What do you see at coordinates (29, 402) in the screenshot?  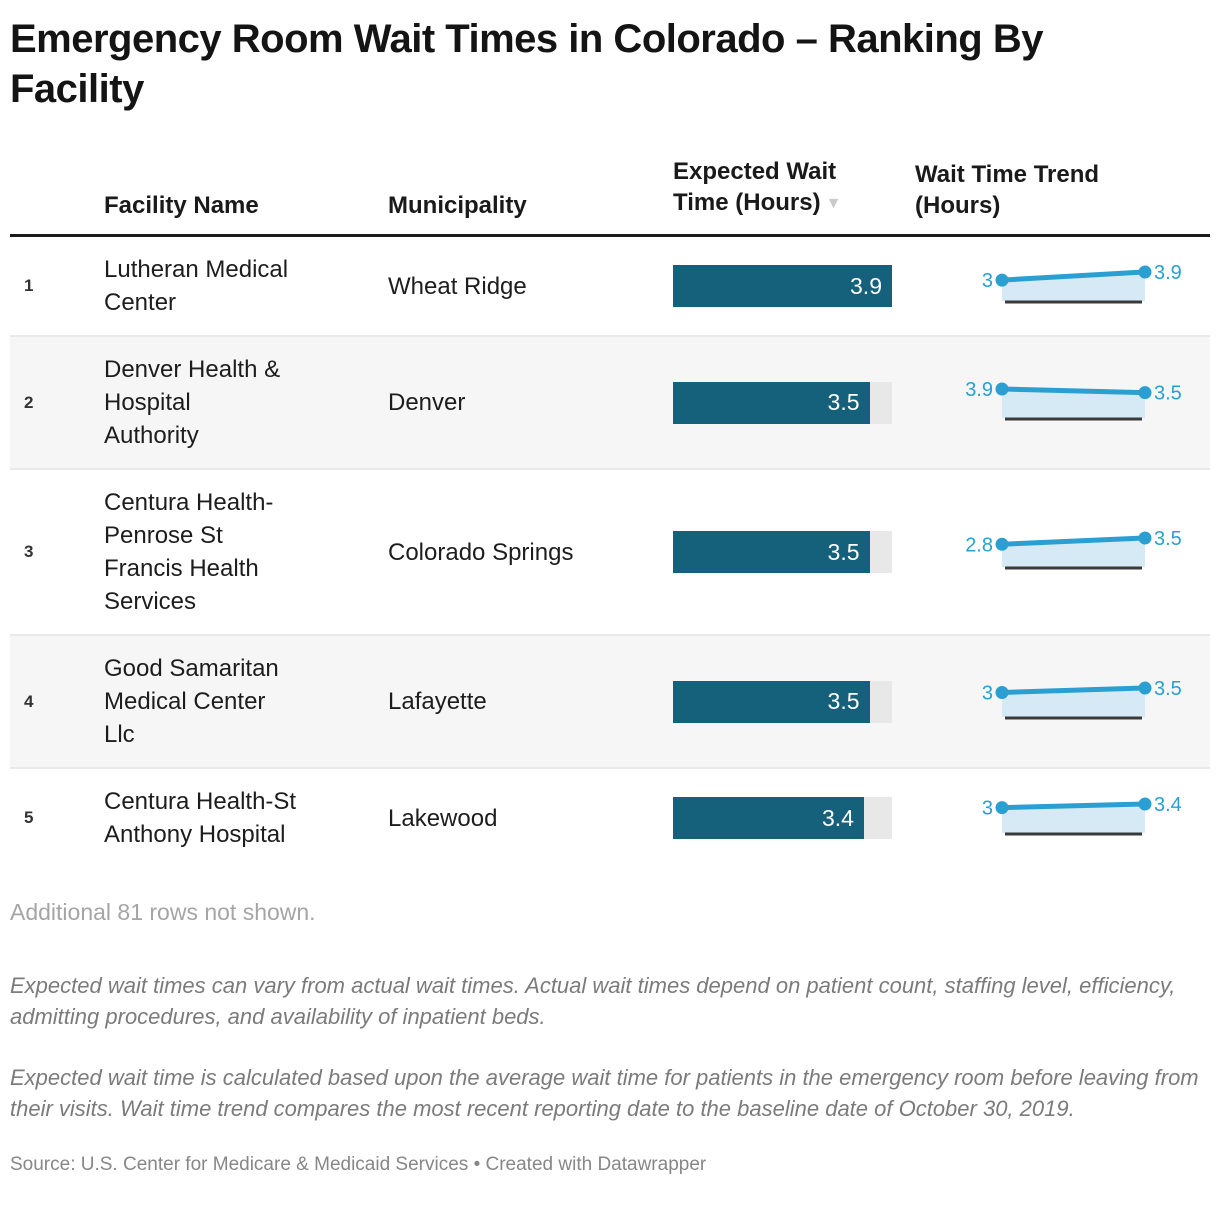 I see `rank-cell: 2` at bounding box center [29, 402].